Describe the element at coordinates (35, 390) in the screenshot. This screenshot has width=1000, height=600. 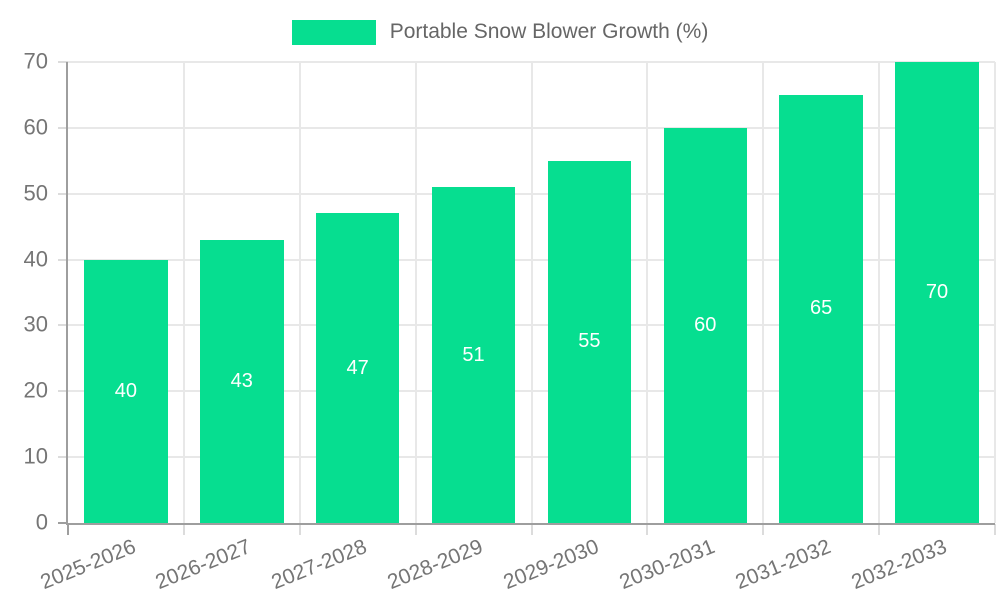
I see `y-axis-label-20: 20` at that location.